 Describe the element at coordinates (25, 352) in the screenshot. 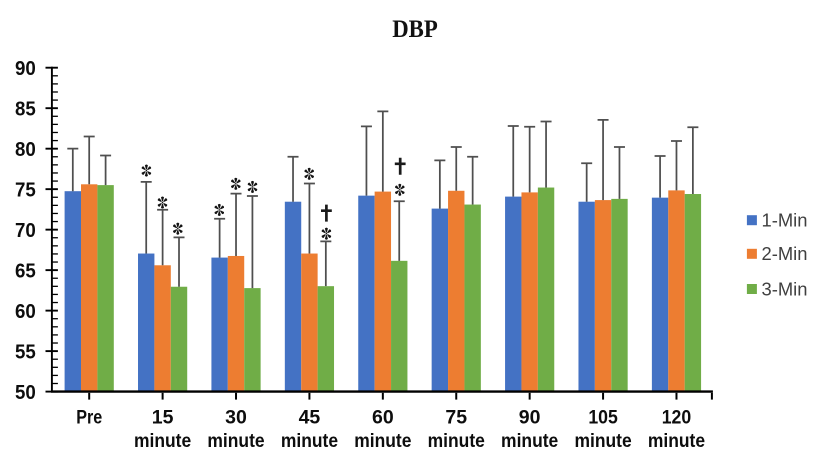

I see `svg-text: 55` at that location.